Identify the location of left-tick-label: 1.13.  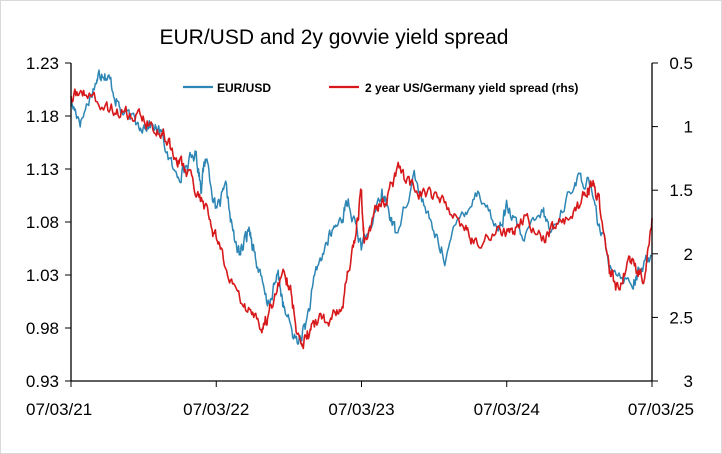
(42, 169).